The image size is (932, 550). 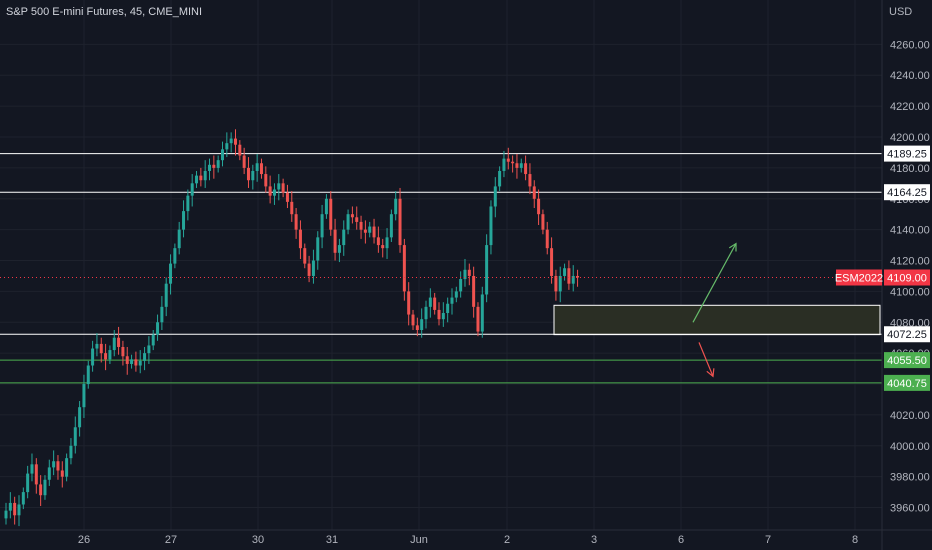 I want to click on arrow-down-shaft, so click(x=706, y=359).